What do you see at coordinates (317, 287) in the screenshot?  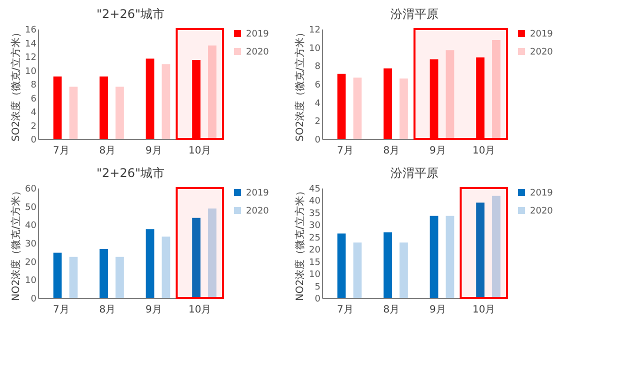 I see `y-tick-label: 5` at bounding box center [317, 287].